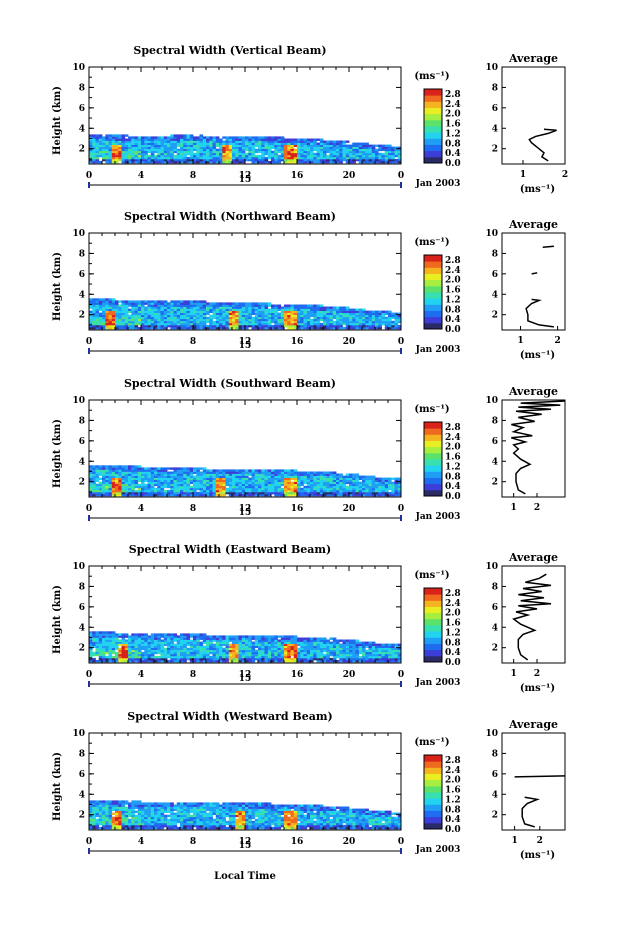  What do you see at coordinates (82, 109) in the screenshot?
I see `y-tick-label: 6` at bounding box center [82, 109].